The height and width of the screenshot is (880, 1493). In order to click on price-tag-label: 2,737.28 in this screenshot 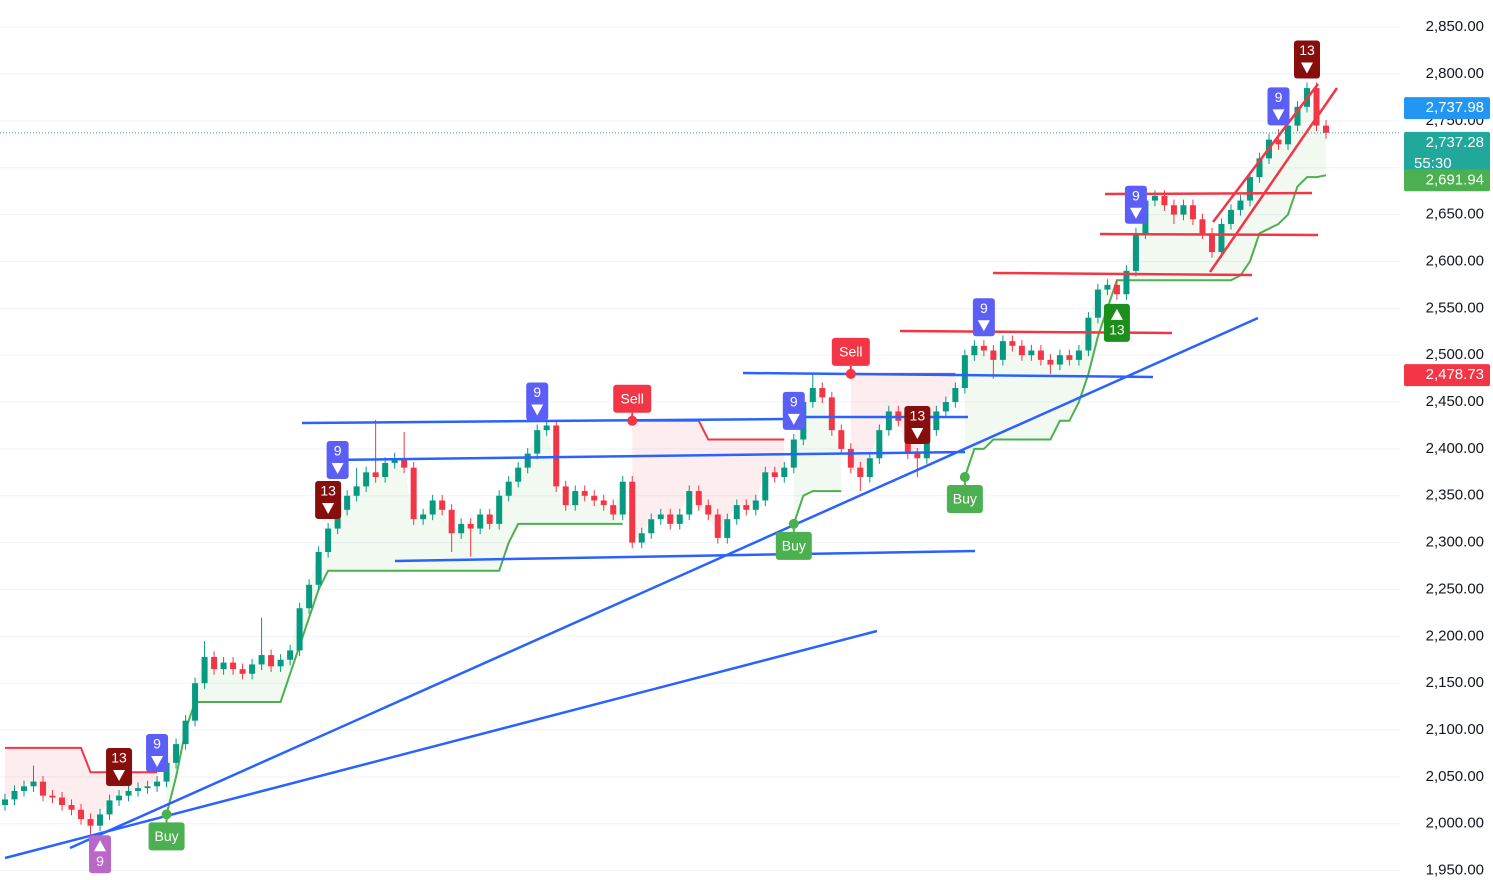, I will do `click(1455, 142)`.